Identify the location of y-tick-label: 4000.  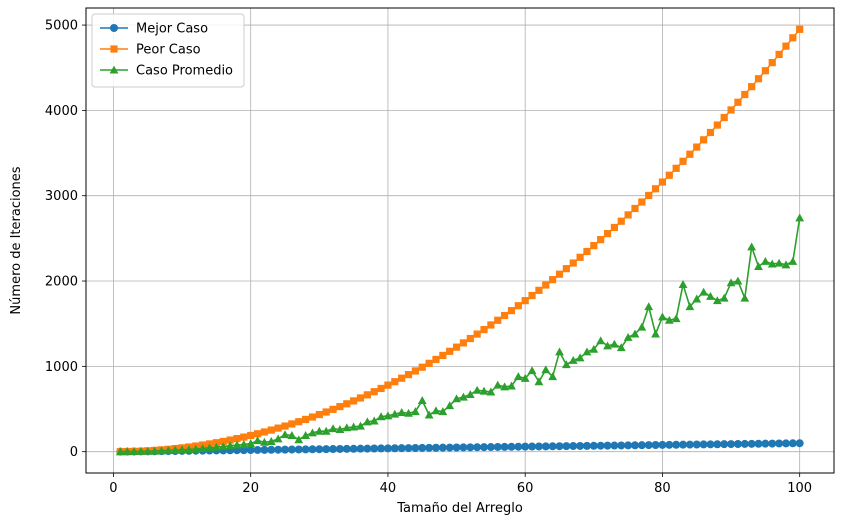
(61, 111).